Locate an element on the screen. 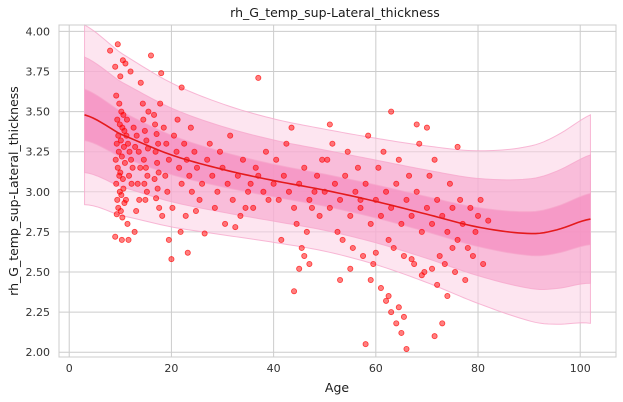 This screenshot has height=402, width=623. y-tick-label: 4.00 is located at coordinates (38, 31).